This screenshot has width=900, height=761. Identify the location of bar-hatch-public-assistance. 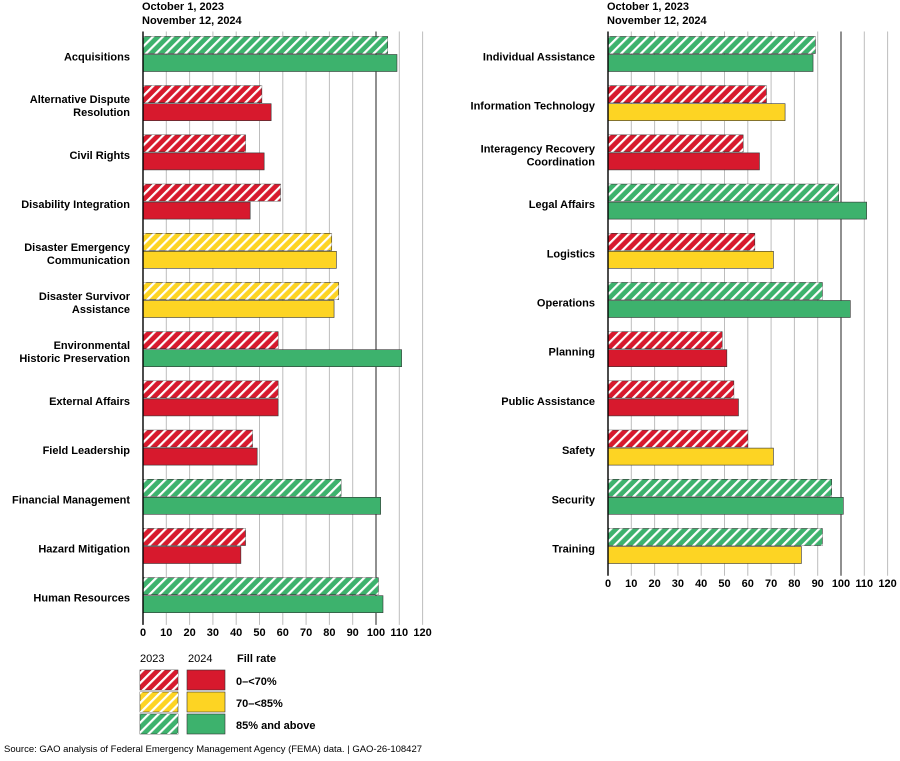
(671, 389).